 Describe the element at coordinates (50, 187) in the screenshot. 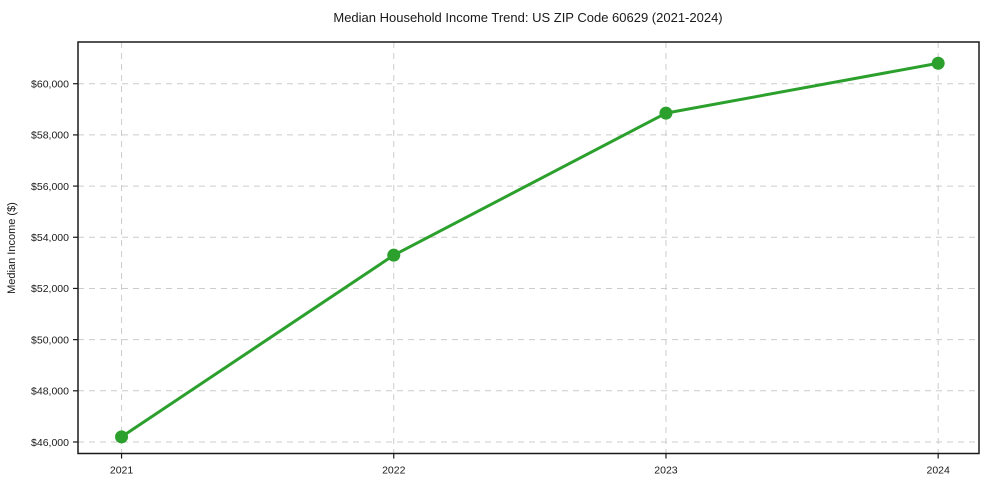

I see `y-tick-label: $56,000` at that location.